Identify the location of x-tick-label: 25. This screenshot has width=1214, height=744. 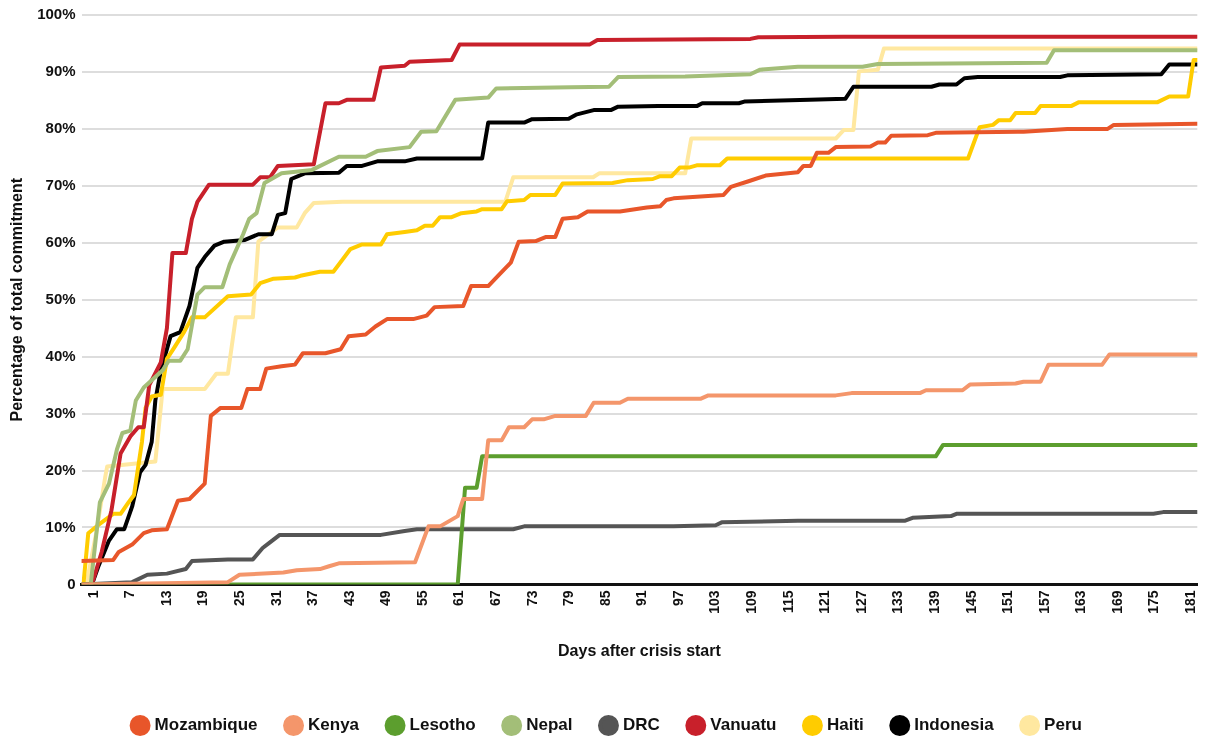
(238, 598).